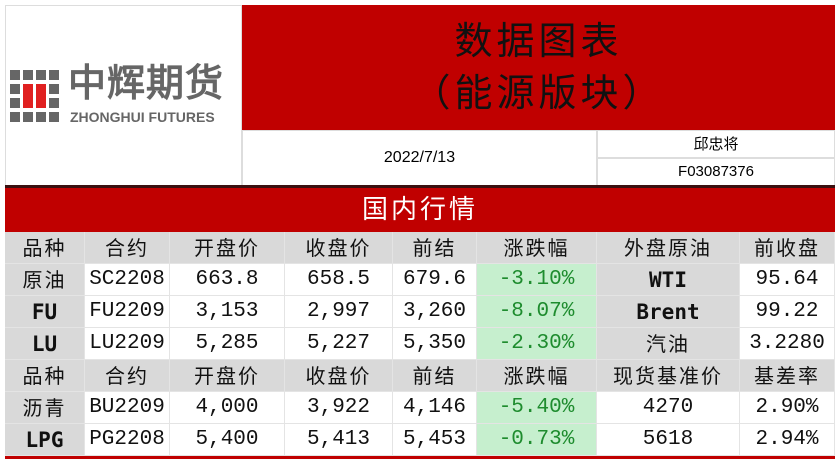  What do you see at coordinates (127, 344) in the screenshot?
I see `table-cell: LU2209` at bounding box center [127, 344].